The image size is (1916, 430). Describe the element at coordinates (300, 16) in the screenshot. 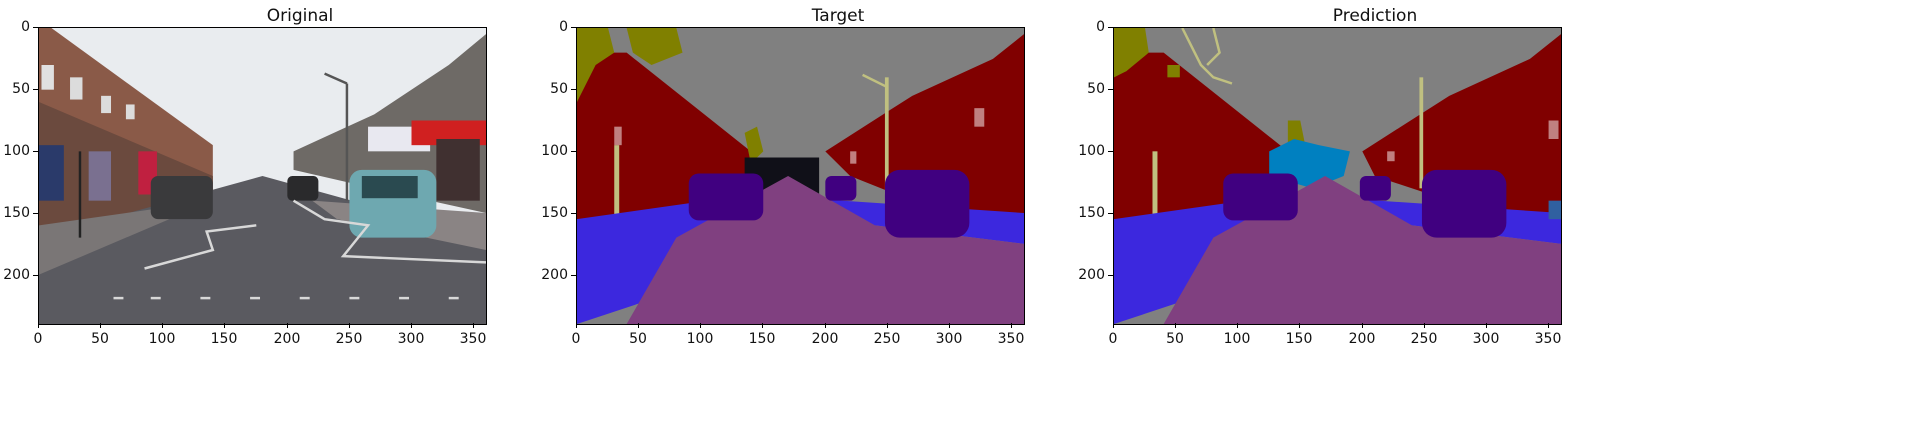

I see `panel-title-original: Original` at that location.